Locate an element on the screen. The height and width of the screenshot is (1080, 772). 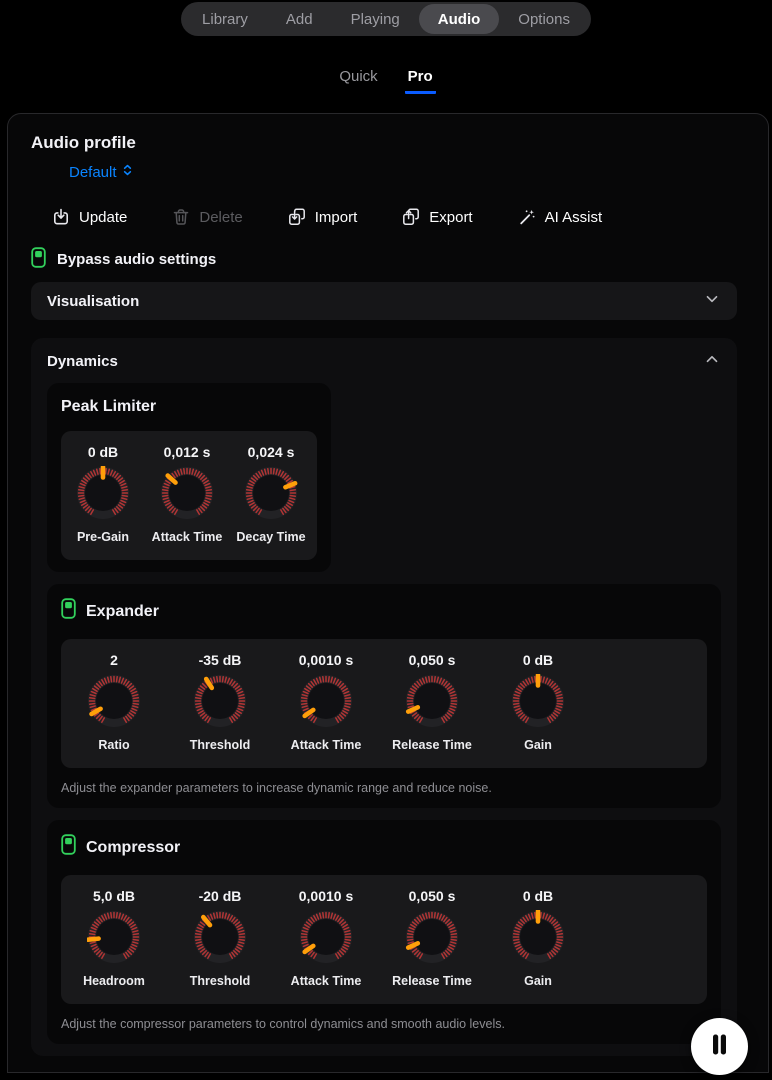
update-button: Update is located at coordinates (89, 217).